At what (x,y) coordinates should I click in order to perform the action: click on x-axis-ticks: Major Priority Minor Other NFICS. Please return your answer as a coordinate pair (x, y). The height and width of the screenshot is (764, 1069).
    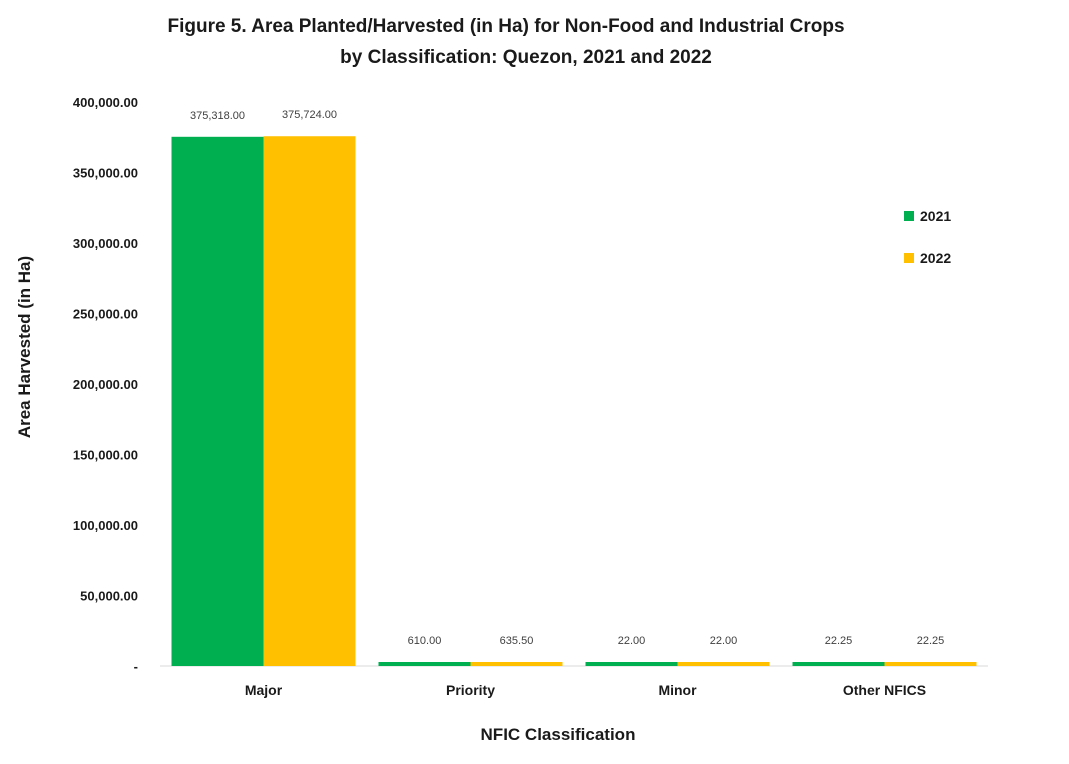
    Looking at the image, I should click on (585, 690).